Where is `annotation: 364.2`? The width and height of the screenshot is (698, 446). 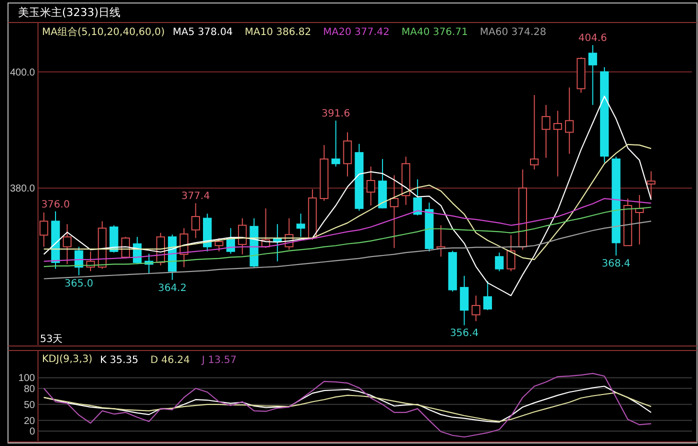
annotation: 364.2 is located at coordinates (172, 288).